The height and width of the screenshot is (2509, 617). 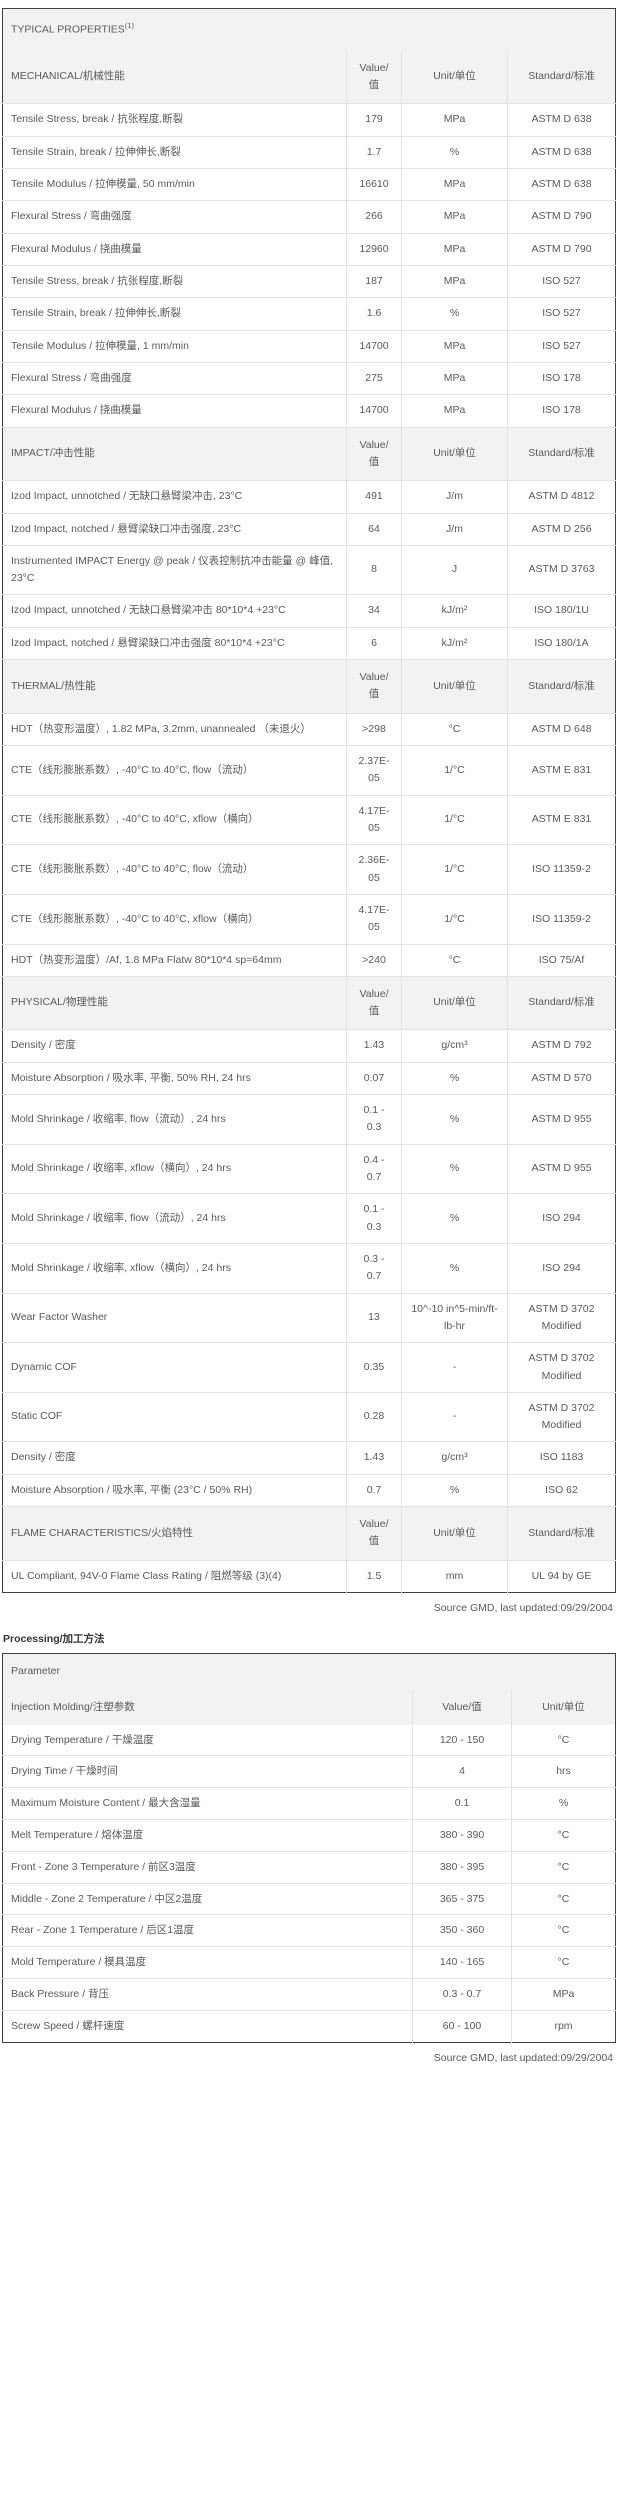 I want to click on property-standard: ASTM D 648, so click(x=561, y=730).